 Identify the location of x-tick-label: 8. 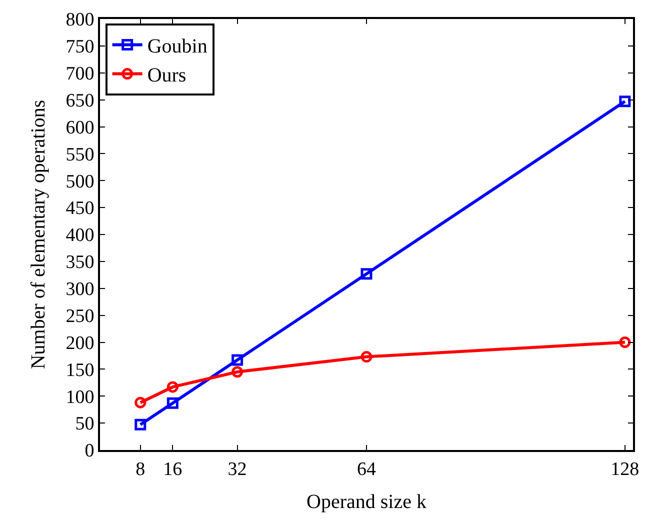
(141, 469).